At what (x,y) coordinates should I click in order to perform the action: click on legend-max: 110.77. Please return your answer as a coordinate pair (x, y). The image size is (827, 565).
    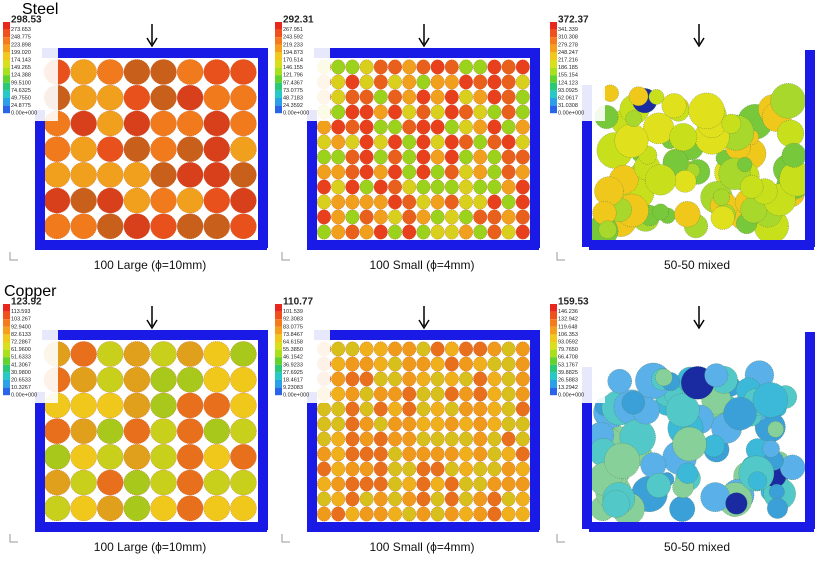
    Looking at the image, I should click on (298, 302).